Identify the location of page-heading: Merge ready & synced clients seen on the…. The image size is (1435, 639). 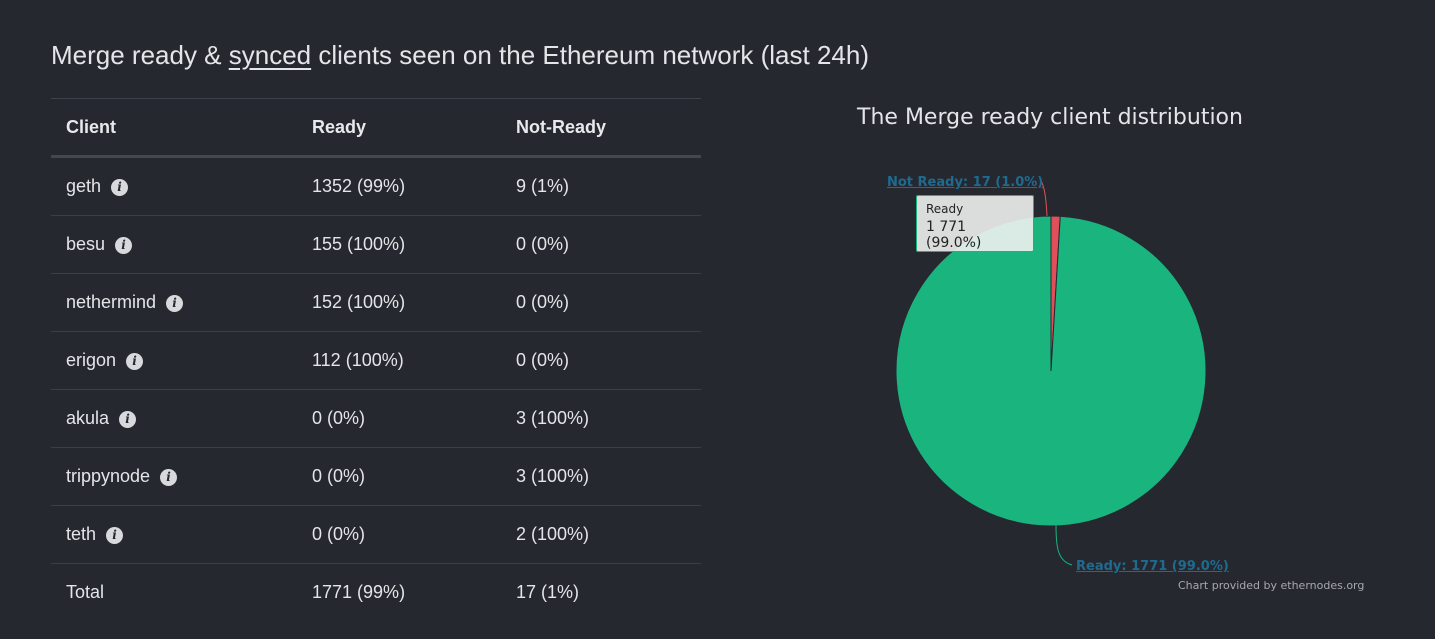
(460, 55).